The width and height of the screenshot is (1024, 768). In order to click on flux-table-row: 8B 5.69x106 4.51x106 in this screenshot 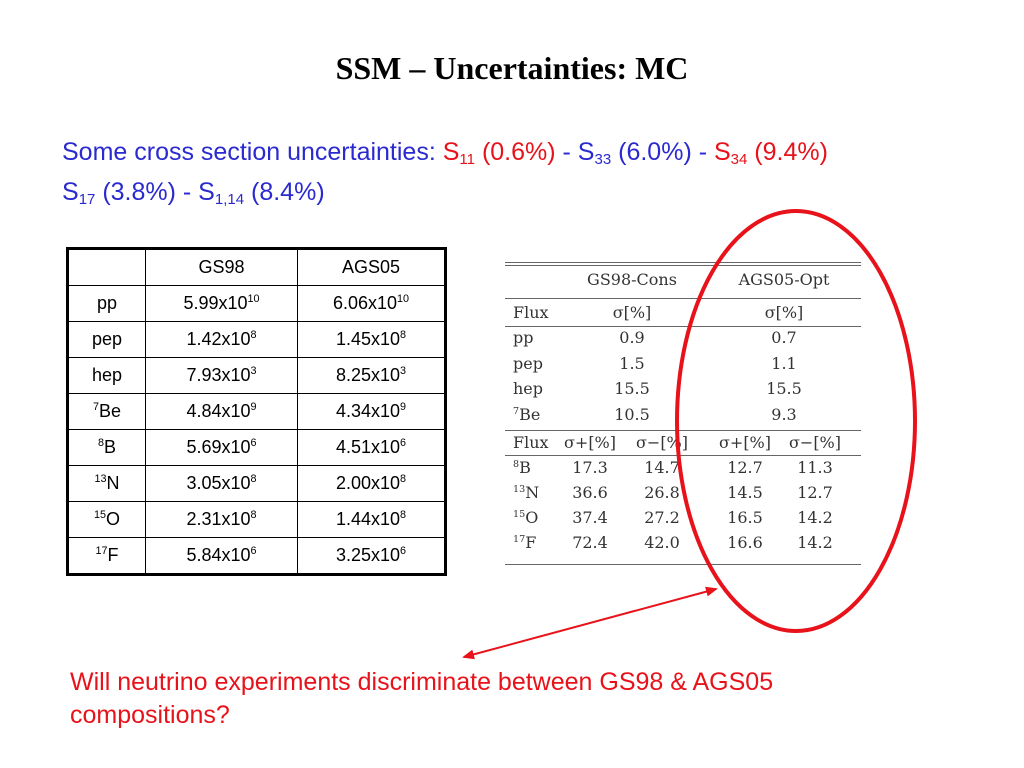, I will do `click(256, 447)`.